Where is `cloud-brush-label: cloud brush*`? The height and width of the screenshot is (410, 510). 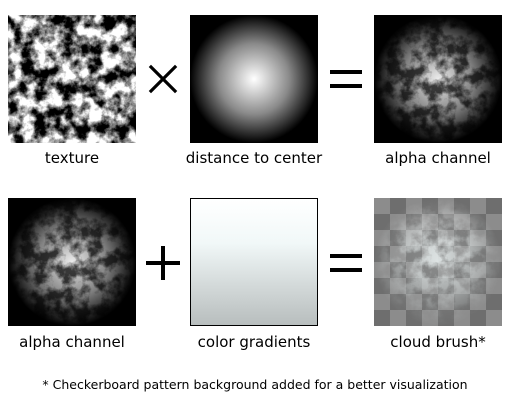
cloud-brush-label: cloud brush* is located at coordinates (438, 342).